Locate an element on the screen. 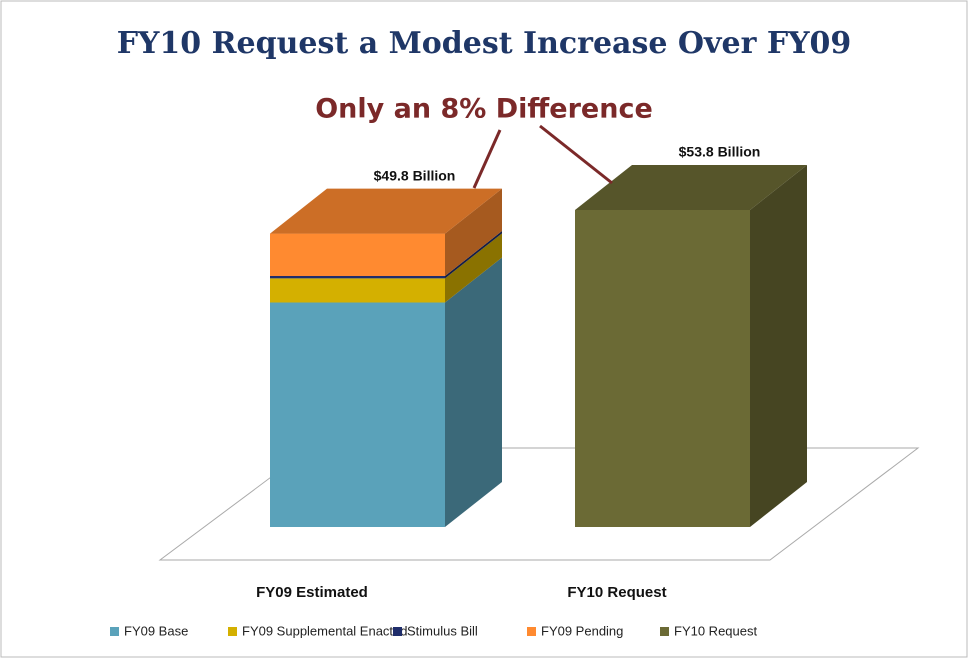 The width and height of the screenshot is (969, 659). legend-label: FY09 Supplemental Enacted is located at coordinates (325, 630).